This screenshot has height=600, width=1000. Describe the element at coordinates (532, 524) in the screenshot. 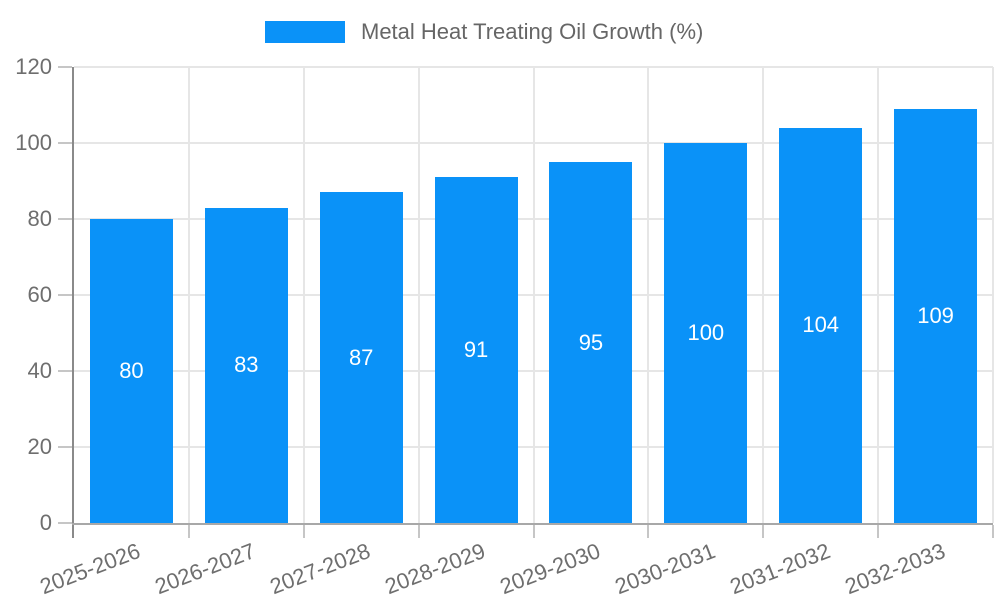

I see `x-axis-line` at that location.